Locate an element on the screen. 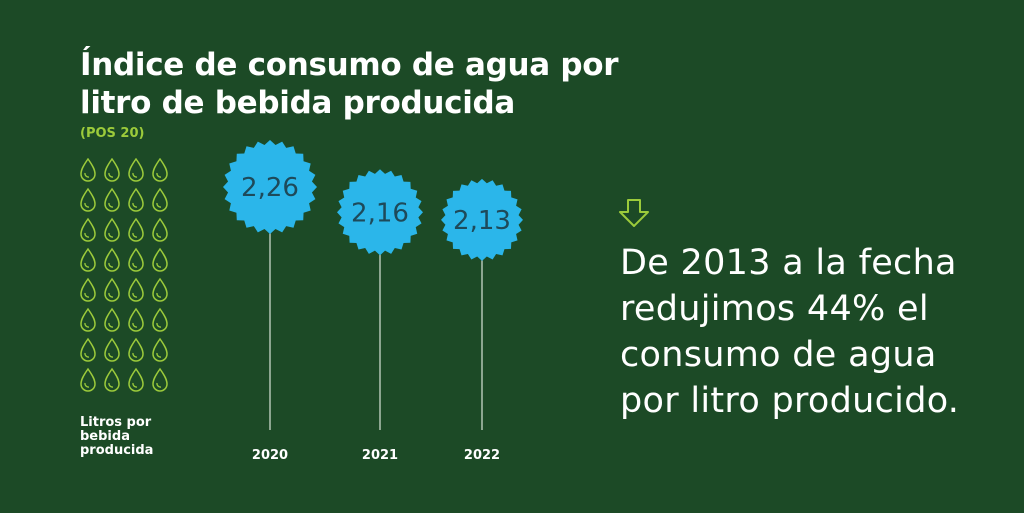 Image resolution: width=1024 pixels, height=513 pixels. x-tick-label: 2021 is located at coordinates (380, 455).